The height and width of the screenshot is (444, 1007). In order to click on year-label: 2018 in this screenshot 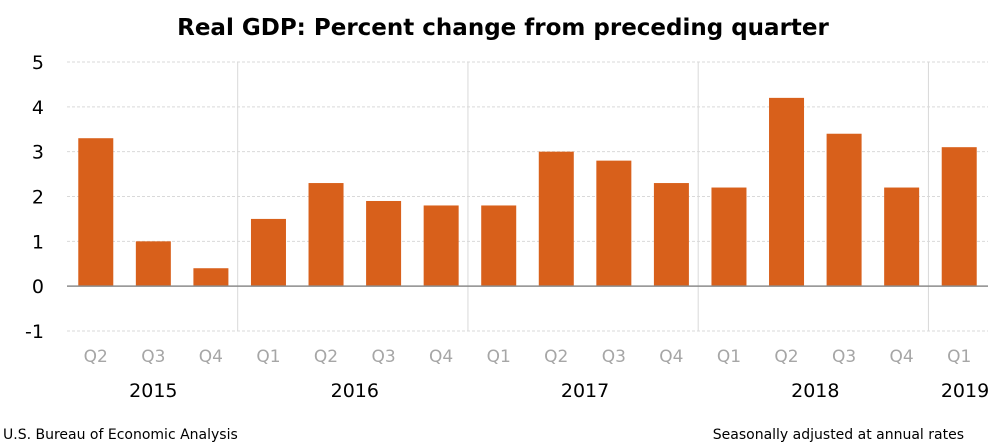, I will do `click(815, 391)`.